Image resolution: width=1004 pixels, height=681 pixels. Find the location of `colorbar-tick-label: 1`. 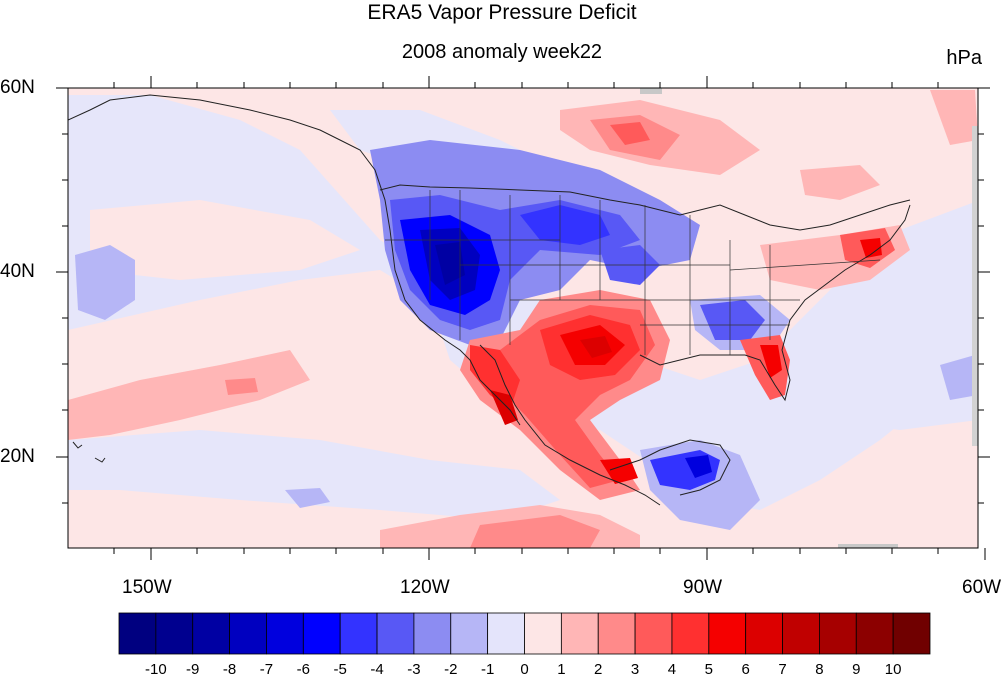

colorbar-tick-label: 1 is located at coordinates (561, 669).